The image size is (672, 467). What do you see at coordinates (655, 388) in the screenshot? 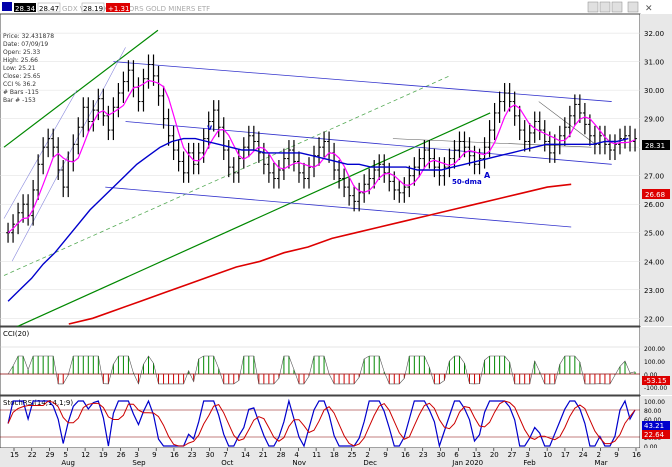
I see `cci-tick-label: -100.00` at bounding box center [655, 388].